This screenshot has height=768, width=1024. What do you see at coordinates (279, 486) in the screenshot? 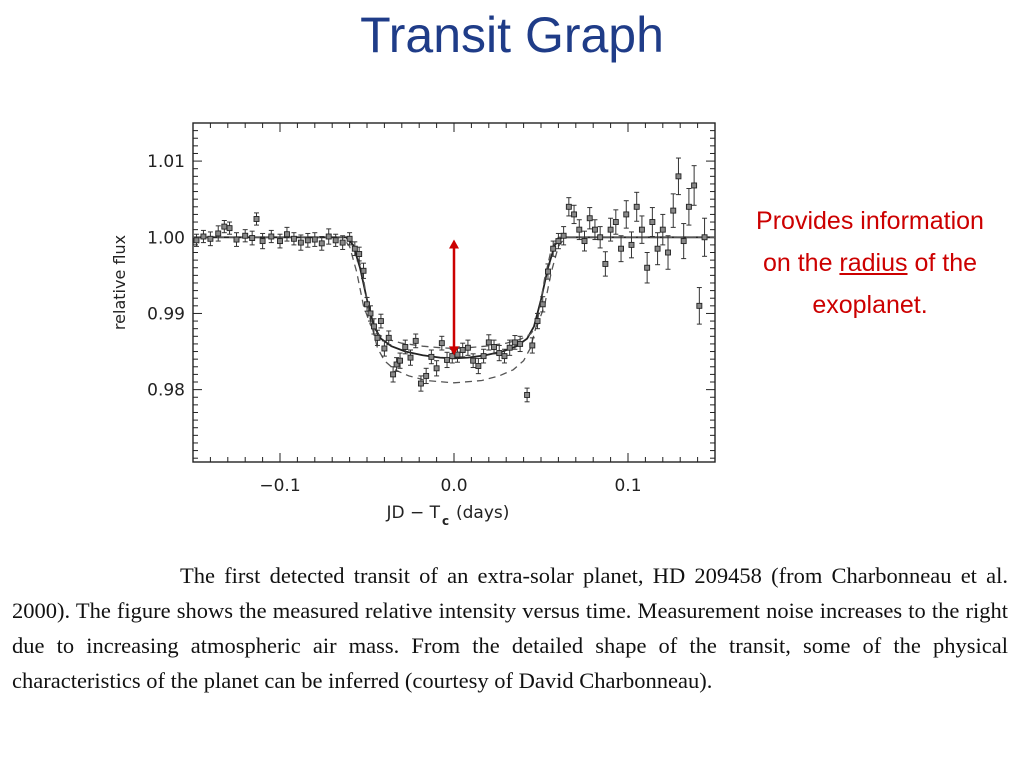
I see `x-tick-label: −0.1` at bounding box center [279, 486].